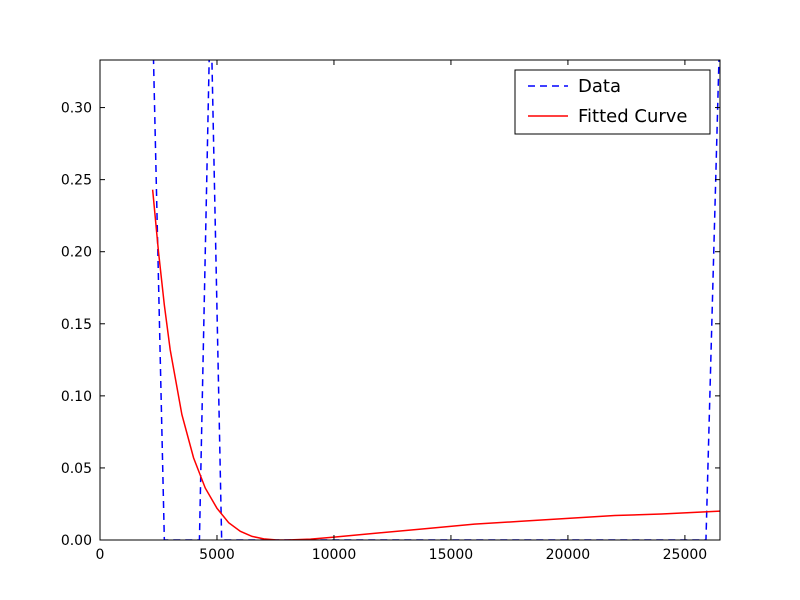  What do you see at coordinates (633, 116) in the screenshot?
I see `legend-label-fitted-curve: Fitted Curve` at bounding box center [633, 116].